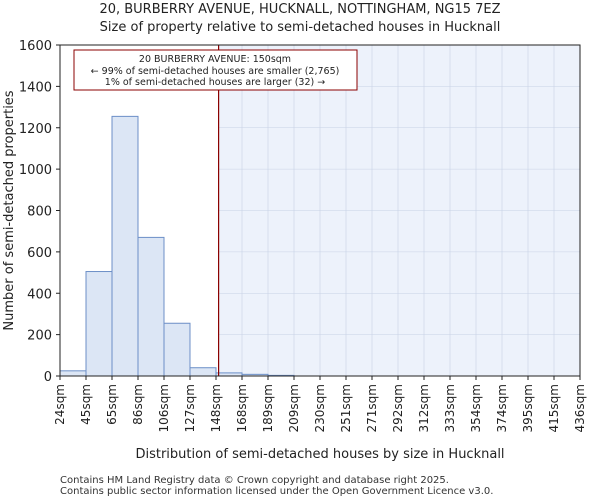 The height and width of the screenshot is (500, 600). What do you see at coordinates (203, 372) in the screenshot?
I see `bar-127sqm` at bounding box center [203, 372].